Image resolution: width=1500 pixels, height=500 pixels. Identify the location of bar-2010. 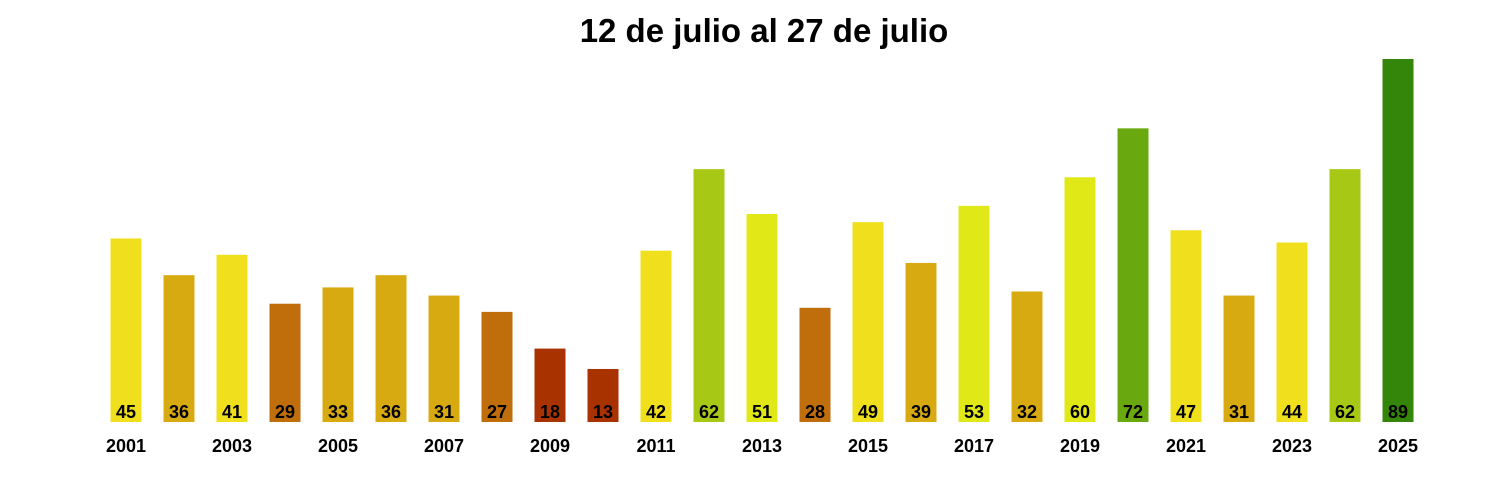
(603, 395).